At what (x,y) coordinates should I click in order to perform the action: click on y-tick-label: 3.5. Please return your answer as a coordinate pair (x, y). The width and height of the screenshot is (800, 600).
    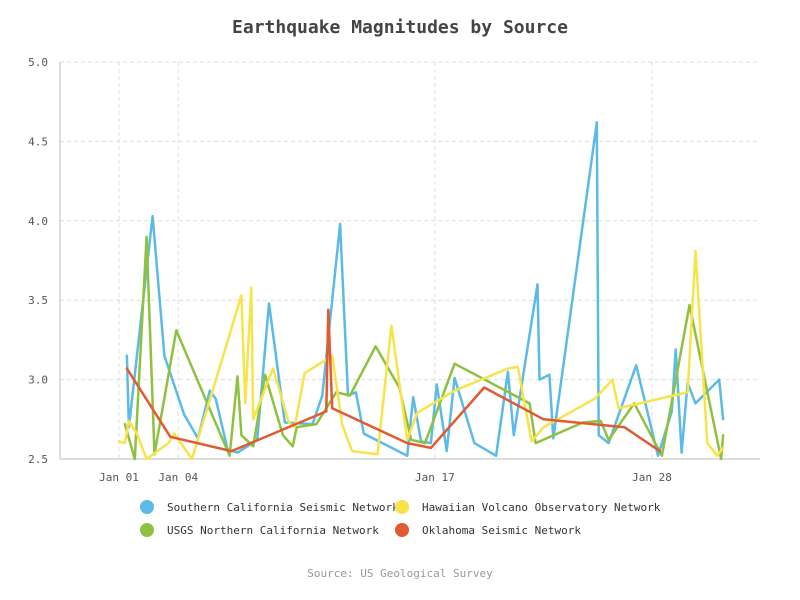
    Looking at the image, I should click on (38, 300).